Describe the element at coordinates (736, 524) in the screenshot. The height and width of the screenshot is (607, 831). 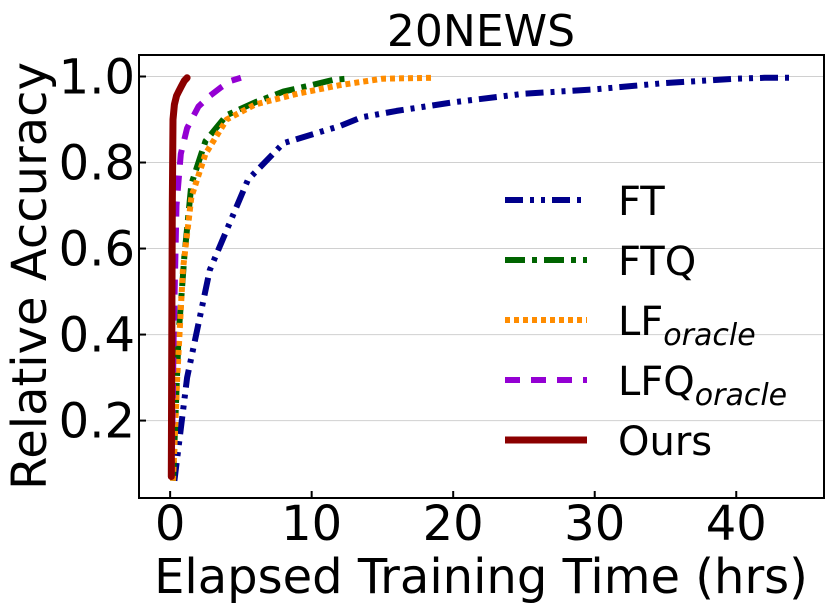
I see `x-tick-label: 40` at that location.